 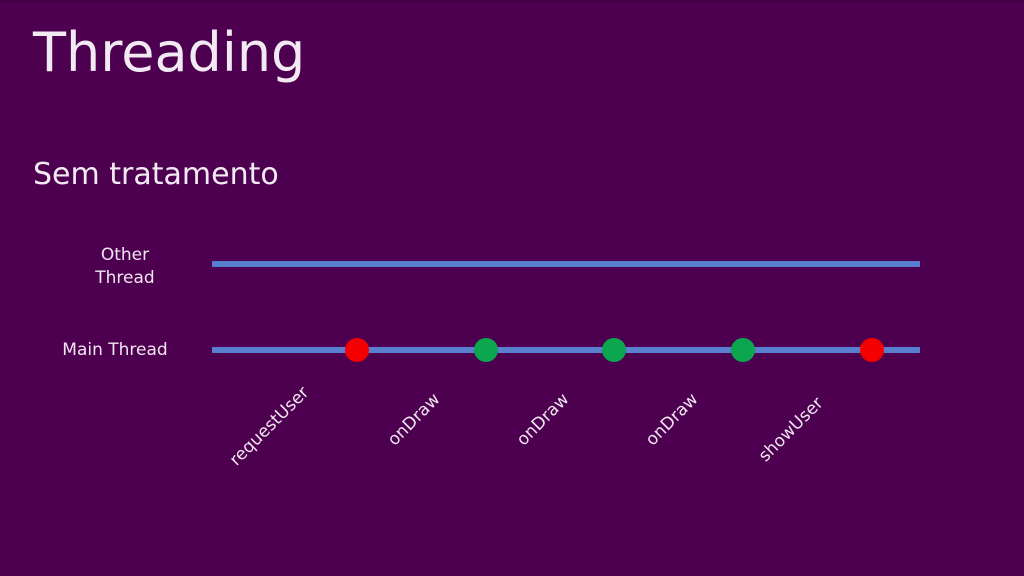 I want to click on page-title: Threading, so click(x=169, y=52).